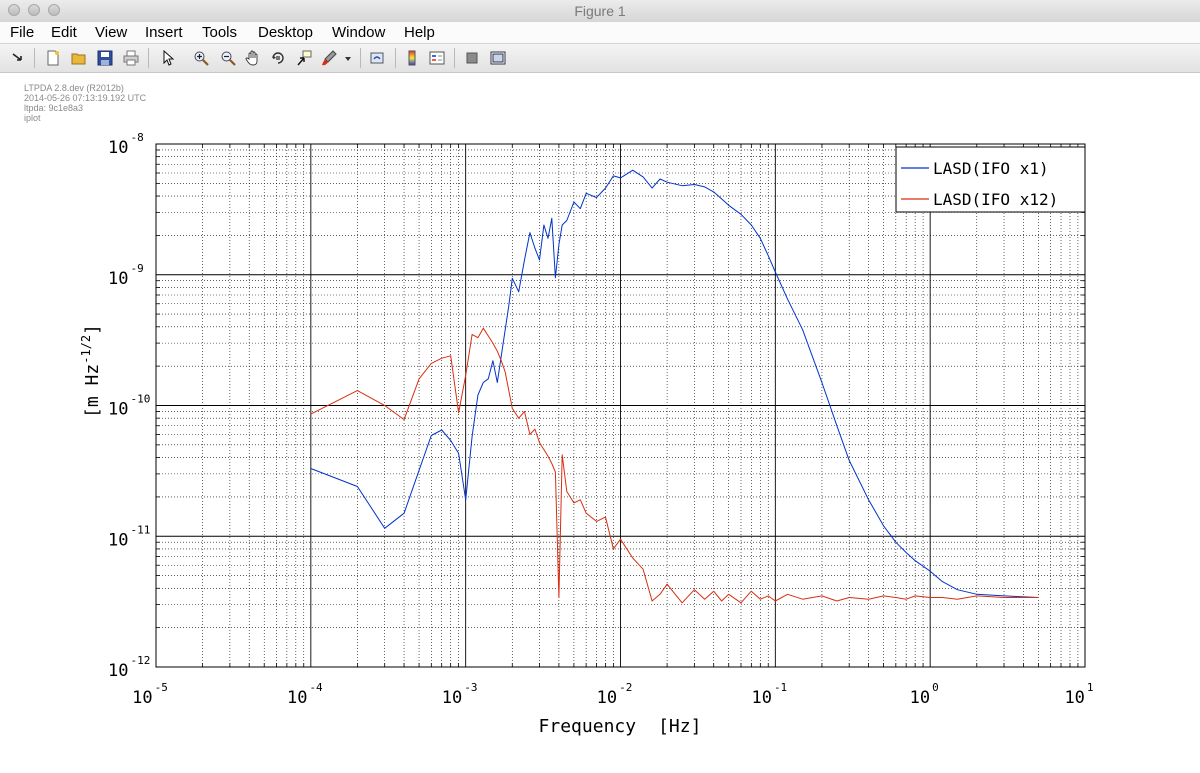  Describe the element at coordinates (79, 58) in the screenshot. I see `open-file-icon` at that location.